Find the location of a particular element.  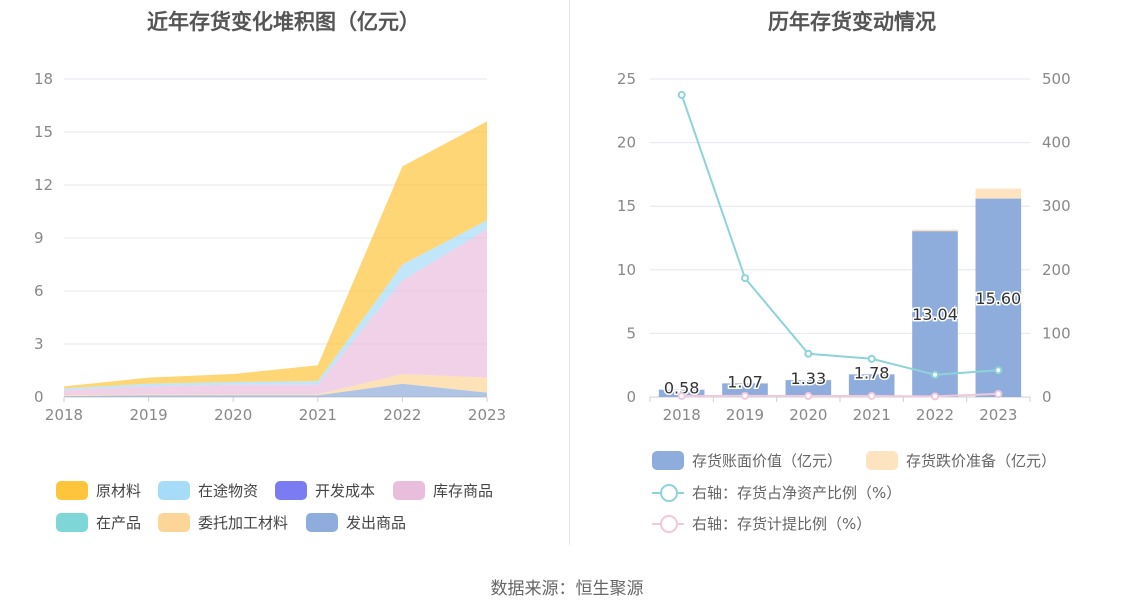

legend-item: 库存商品 is located at coordinates (443, 490).